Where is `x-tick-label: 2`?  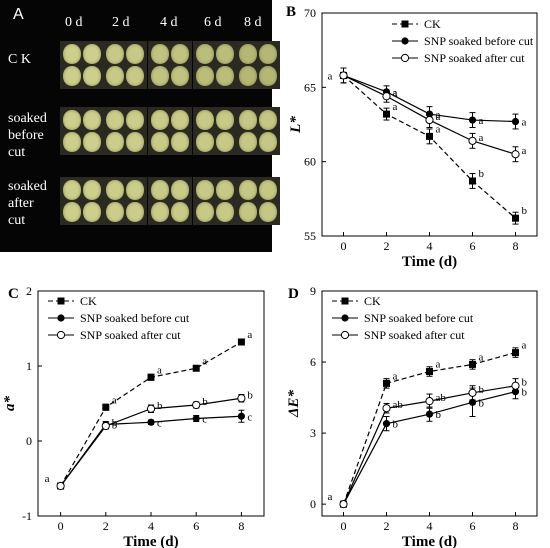
x-tick-label: 2 is located at coordinates (387, 246).